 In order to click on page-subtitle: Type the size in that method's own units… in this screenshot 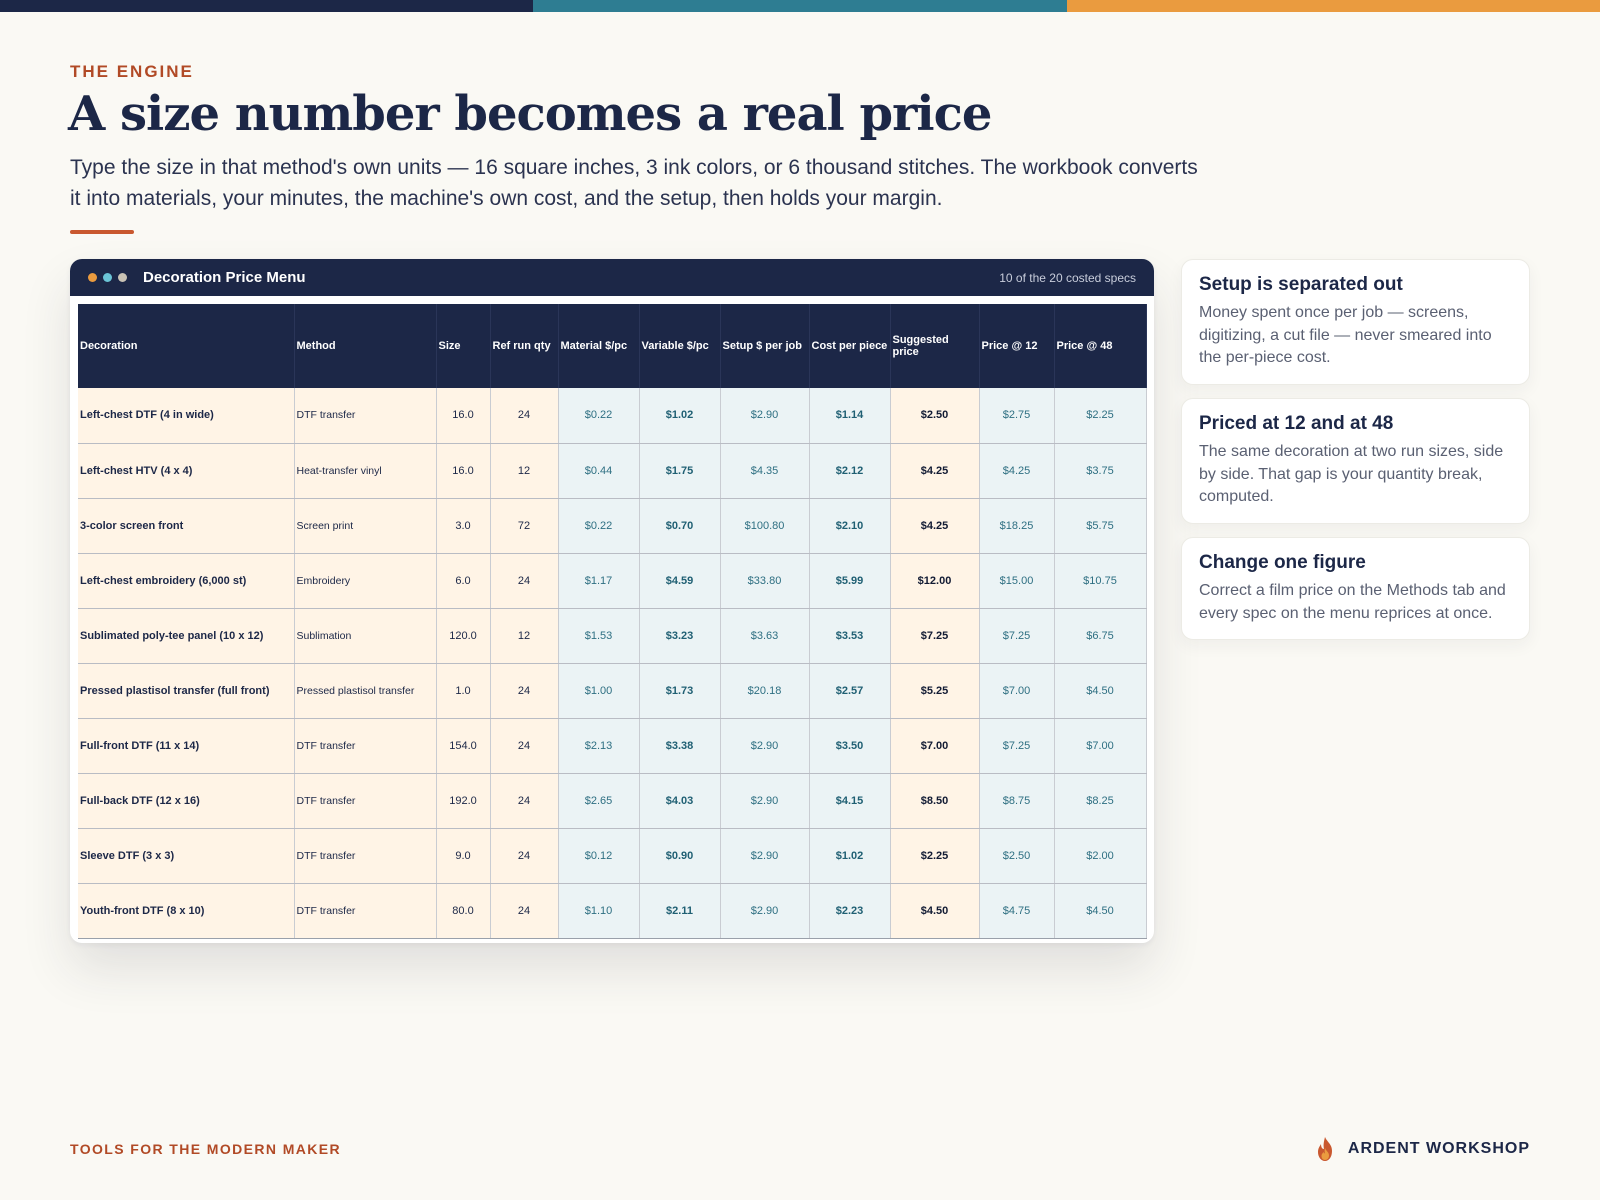, I will do `click(634, 183)`.